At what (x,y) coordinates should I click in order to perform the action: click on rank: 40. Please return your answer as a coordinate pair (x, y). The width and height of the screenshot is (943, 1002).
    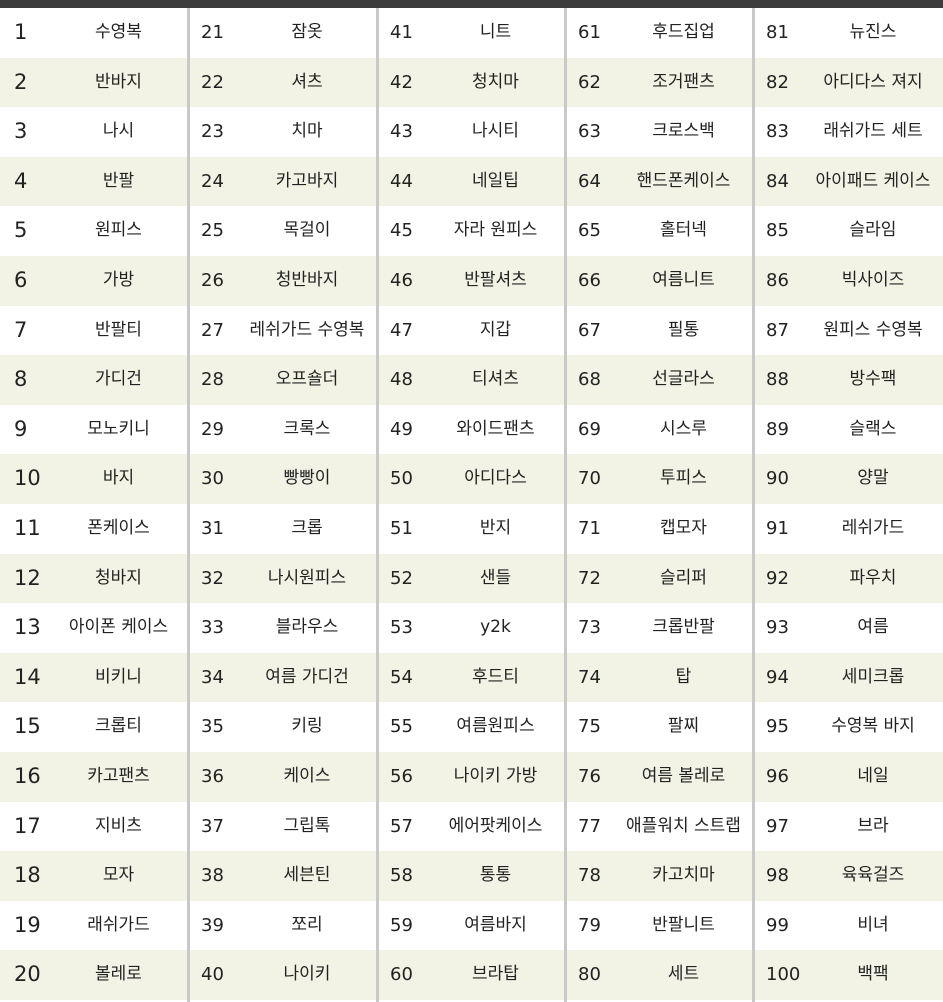
    Looking at the image, I should click on (212, 975).